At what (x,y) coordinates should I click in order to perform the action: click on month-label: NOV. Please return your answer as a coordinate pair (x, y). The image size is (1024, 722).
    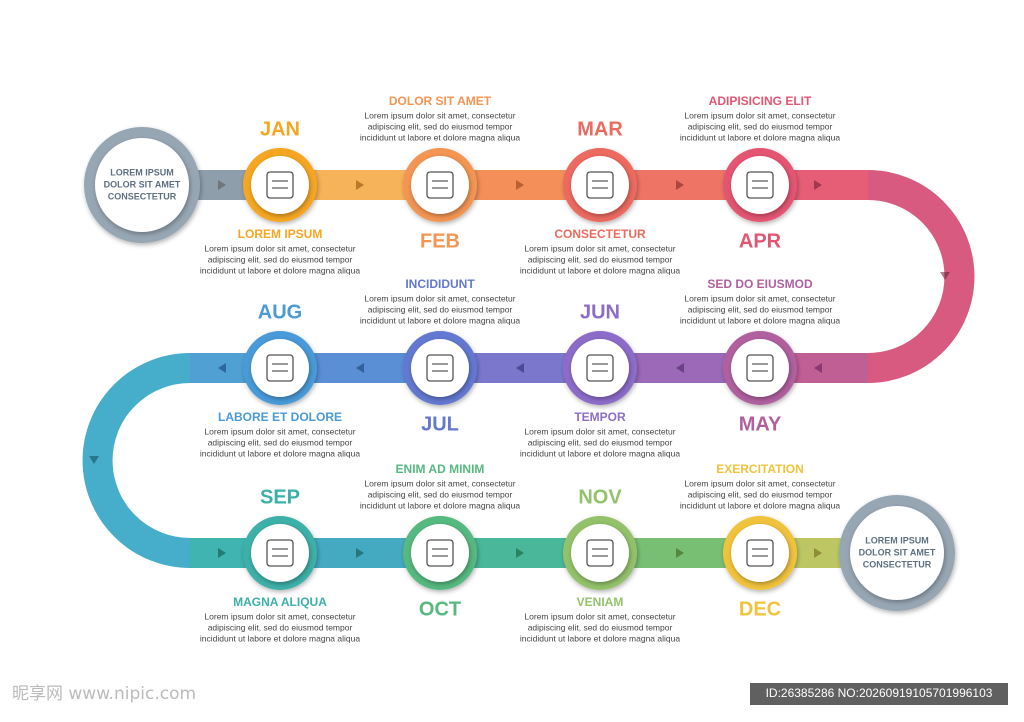
    Looking at the image, I should click on (600, 497).